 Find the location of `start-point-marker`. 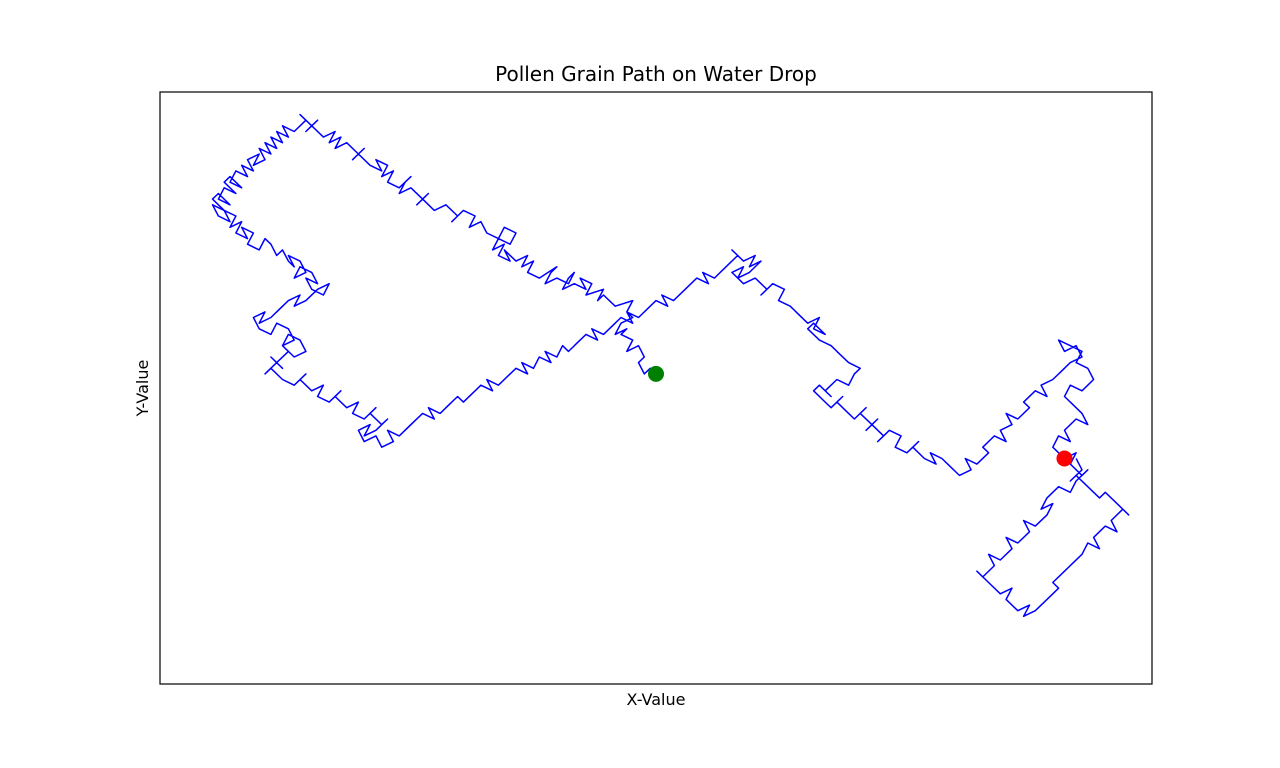

start-point-marker is located at coordinates (656, 373).